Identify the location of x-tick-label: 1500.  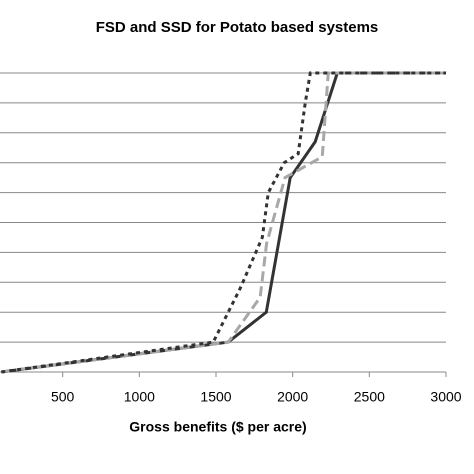
(215, 397).